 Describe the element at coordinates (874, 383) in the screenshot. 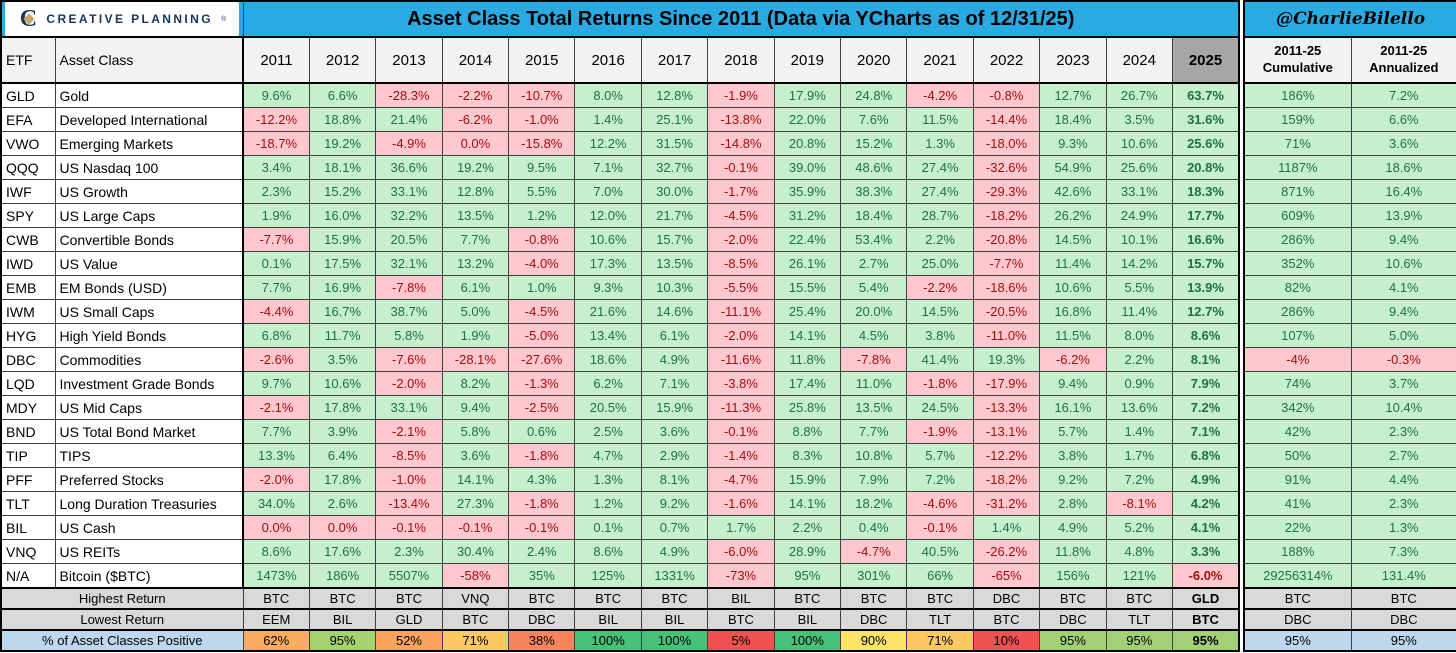

I see `return-cell: 11.0%` at that location.